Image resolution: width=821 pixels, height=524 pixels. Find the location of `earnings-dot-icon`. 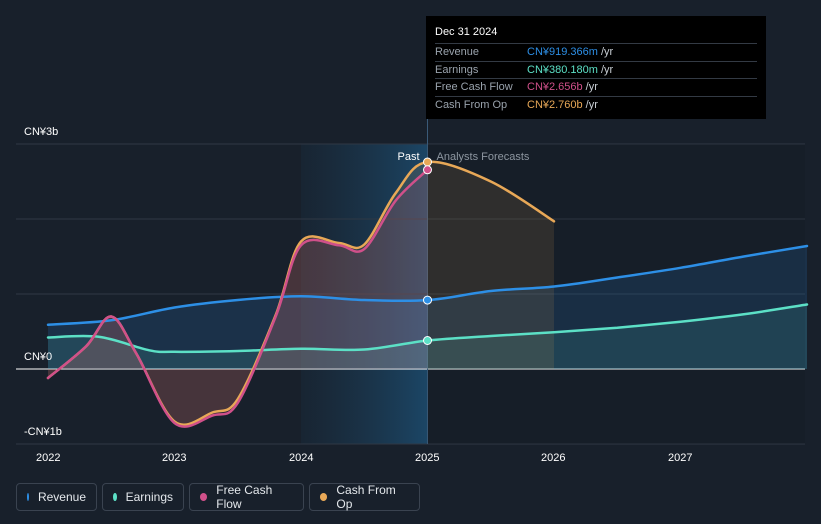

earnings-dot-icon is located at coordinates (115, 497).